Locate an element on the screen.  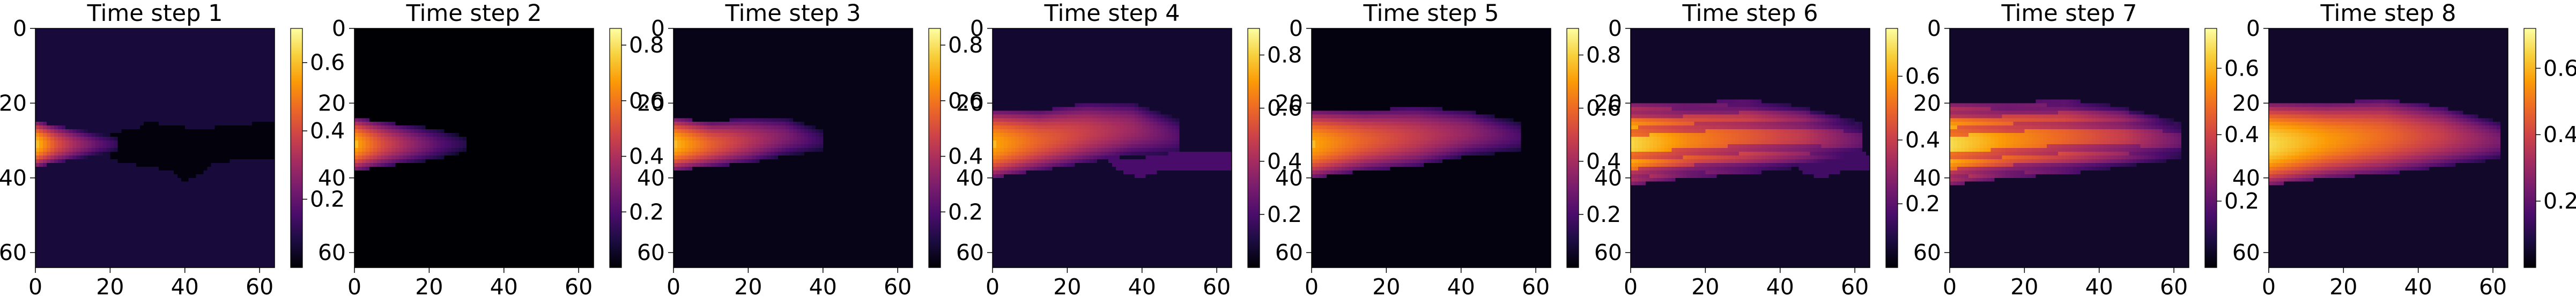
panel-title: Time step 6 is located at coordinates (1750, 13).